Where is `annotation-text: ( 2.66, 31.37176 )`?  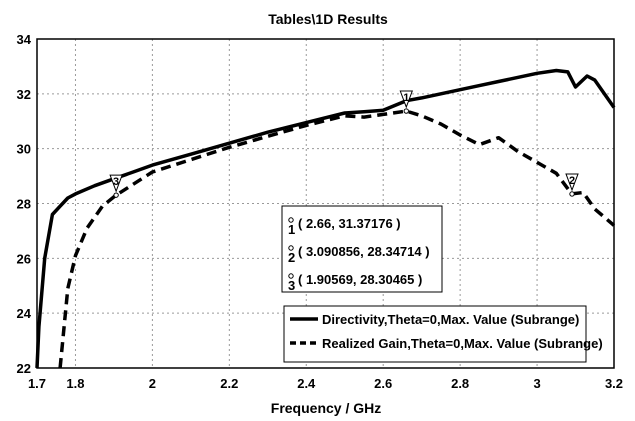 annotation-text: ( 2.66, 31.37176 ) is located at coordinates (349, 223).